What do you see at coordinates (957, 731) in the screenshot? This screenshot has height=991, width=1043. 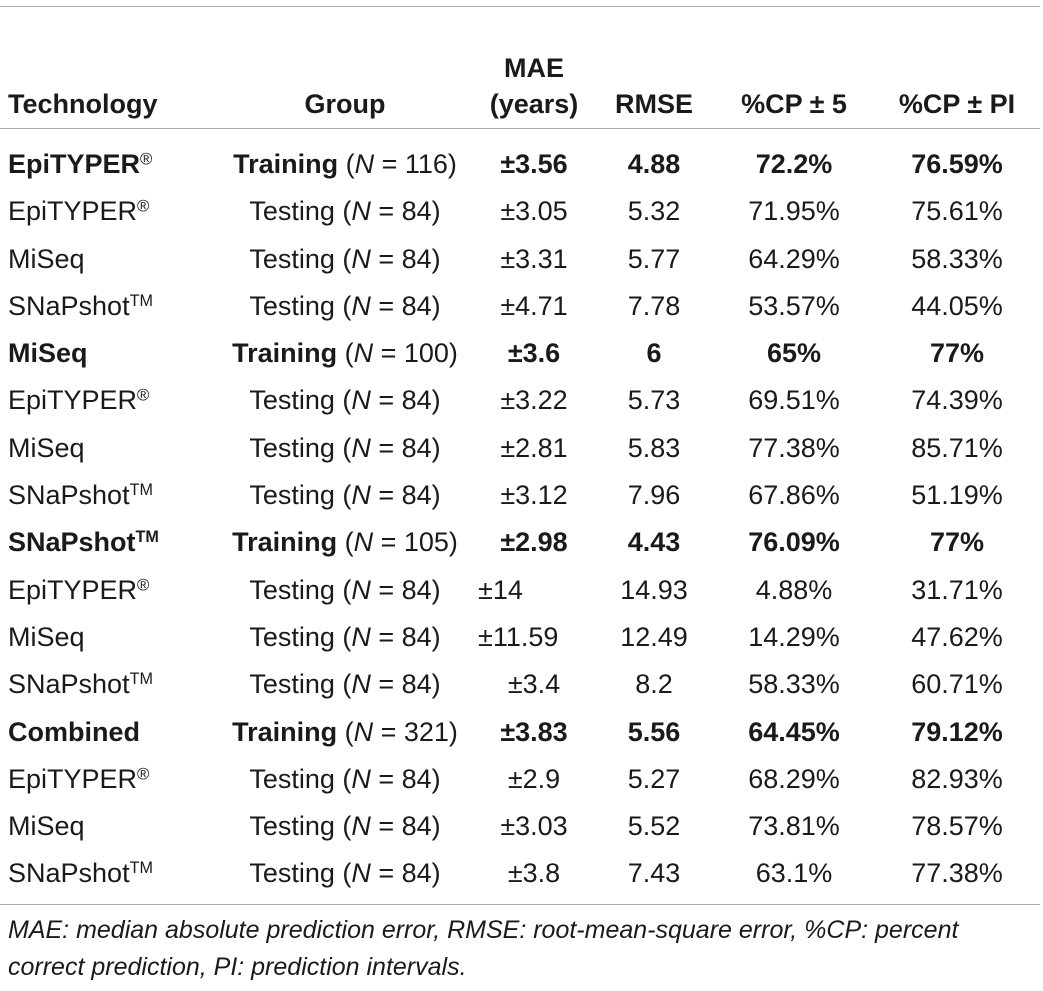 I see `cell-cppi: 79.12%` at bounding box center [957, 731].